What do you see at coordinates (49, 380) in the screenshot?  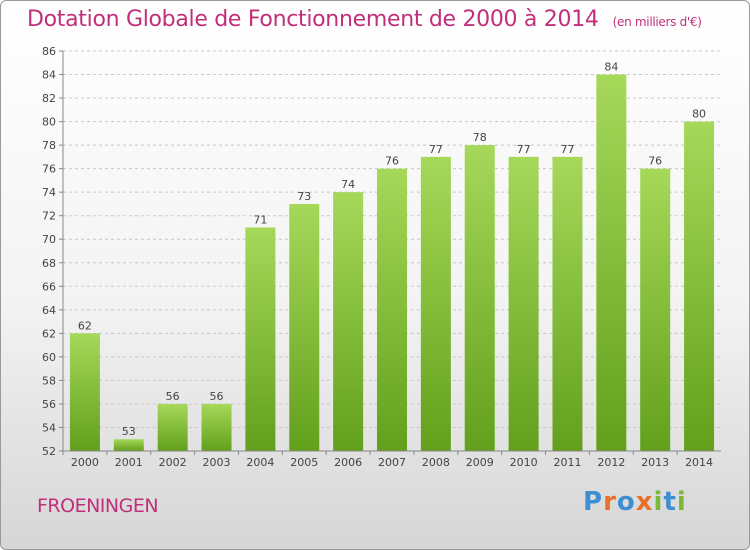 I see `y-tick-label: 58` at bounding box center [49, 380].